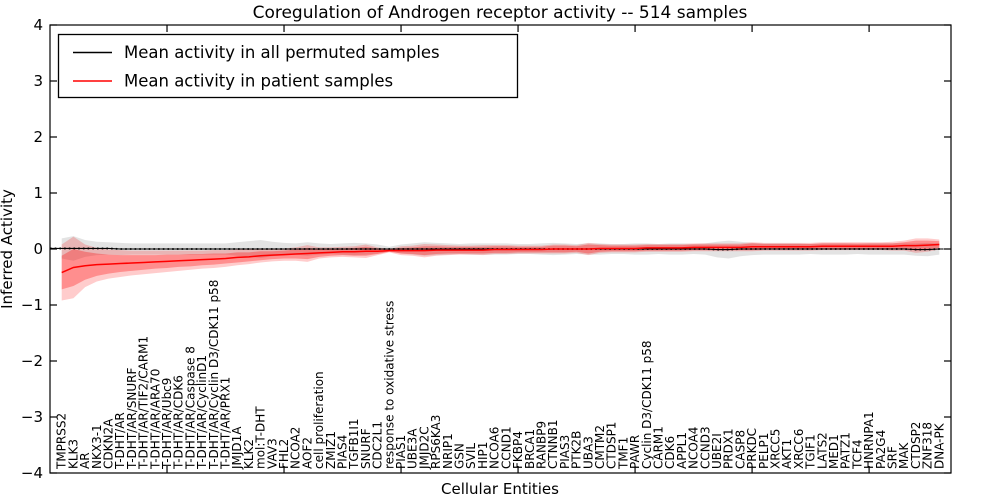 The image size is (1000, 500). What do you see at coordinates (258, 81) in the screenshot?
I see `legend-label-patient: Mean activity in patient samples` at bounding box center [258, 81].